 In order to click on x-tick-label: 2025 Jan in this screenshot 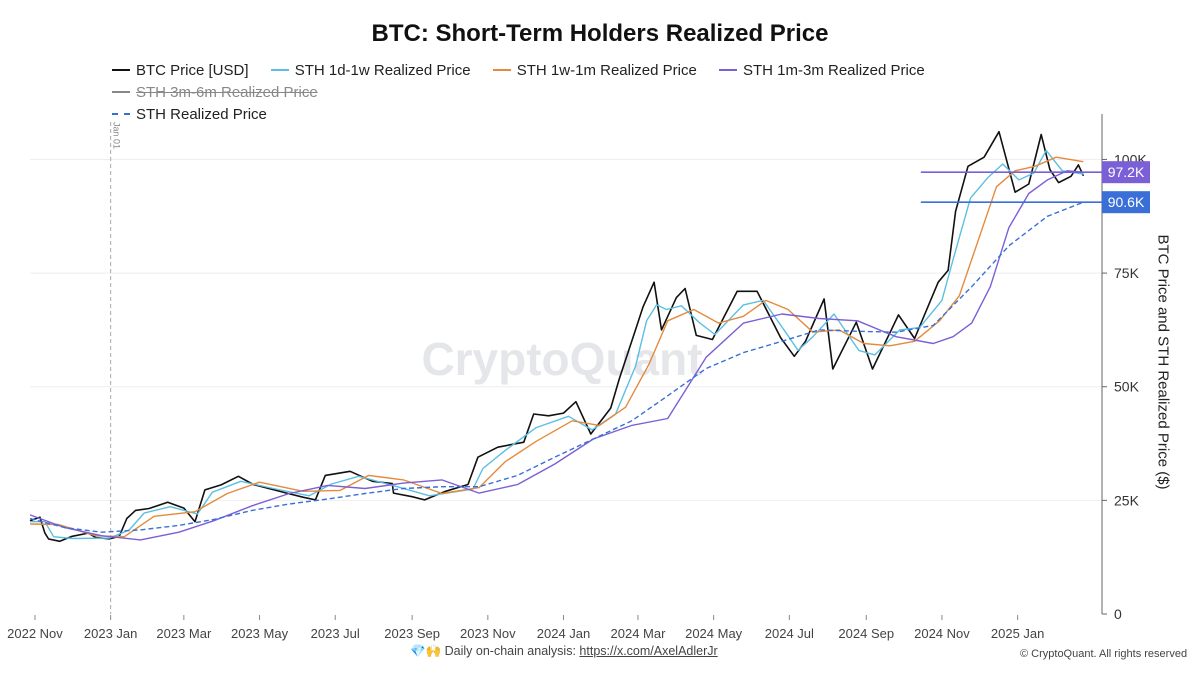, I will do `click(1018, 633)`.